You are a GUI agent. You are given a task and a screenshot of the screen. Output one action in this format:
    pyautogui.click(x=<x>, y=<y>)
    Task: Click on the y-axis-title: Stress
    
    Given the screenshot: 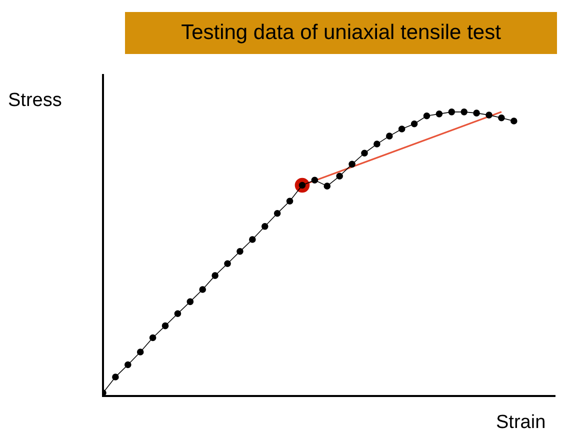 What is the action you would take?
    pyautogui.click(x=35, y=101)
    